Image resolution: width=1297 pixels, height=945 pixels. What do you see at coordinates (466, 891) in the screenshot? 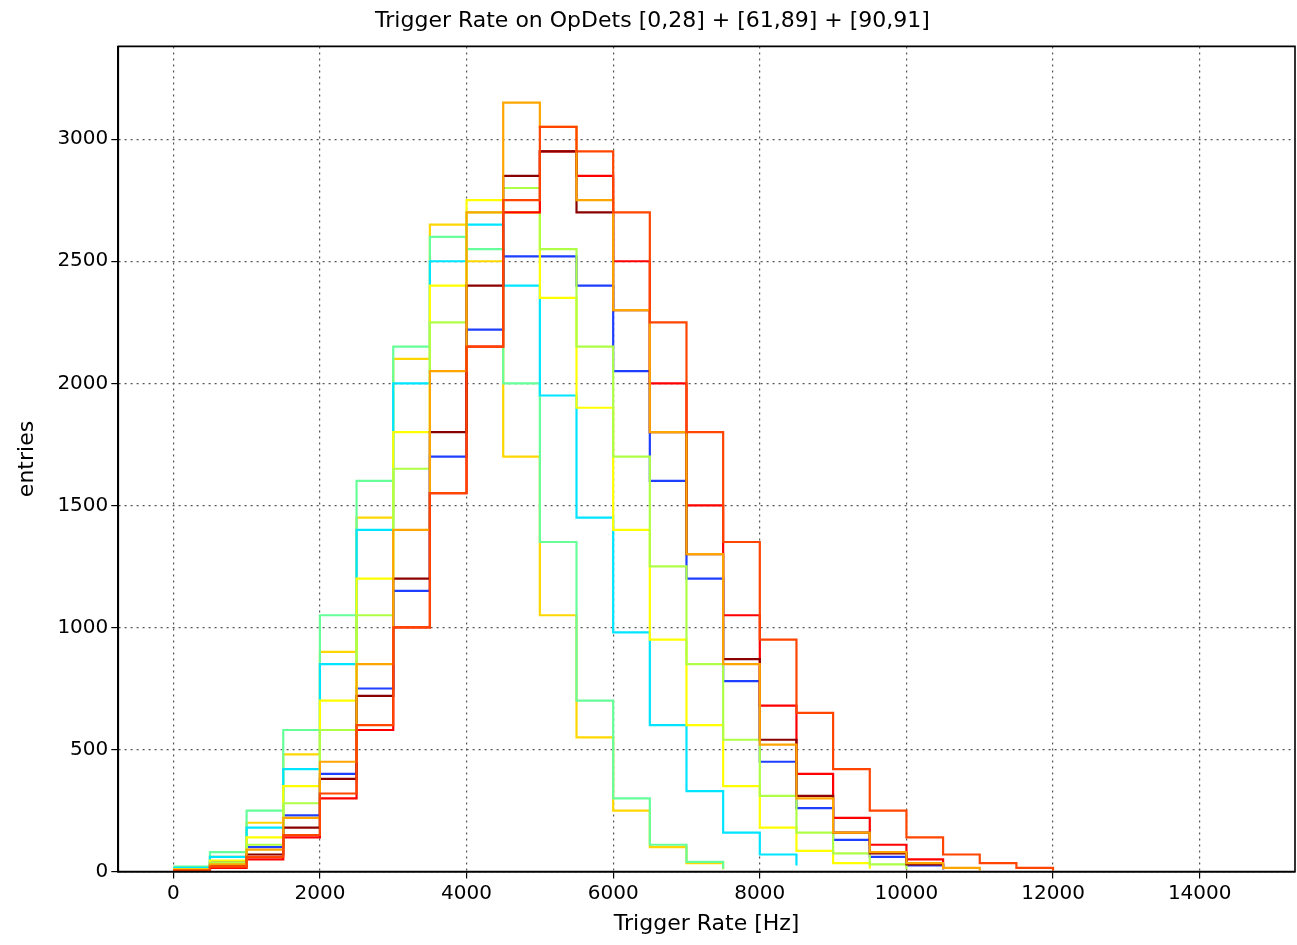
I see `x-tick-label: 4000` at bounding box center [466, 891].